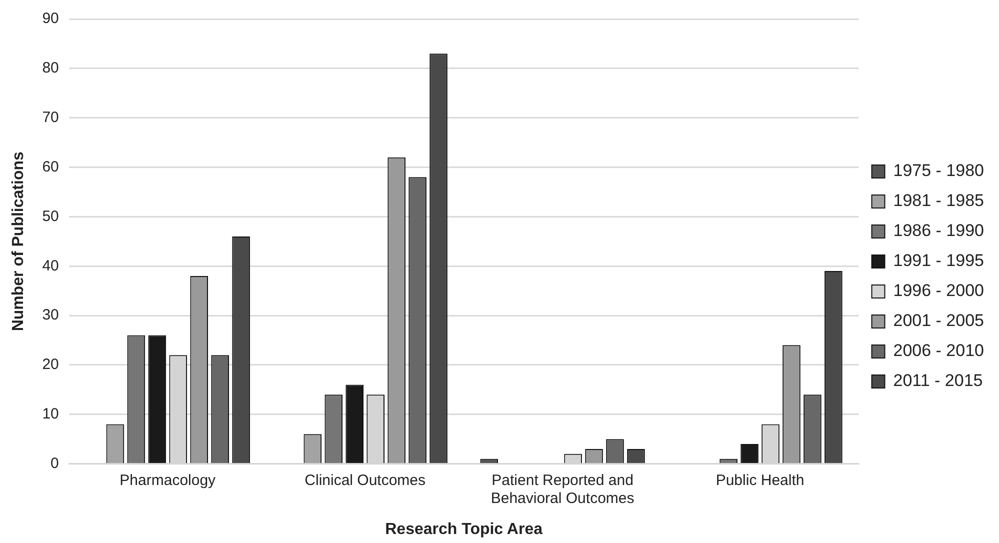  What do you see at coordinates (50, 315) in the screenshot?
I see `y-tick-label: 30` at bounding box center [50, 315].